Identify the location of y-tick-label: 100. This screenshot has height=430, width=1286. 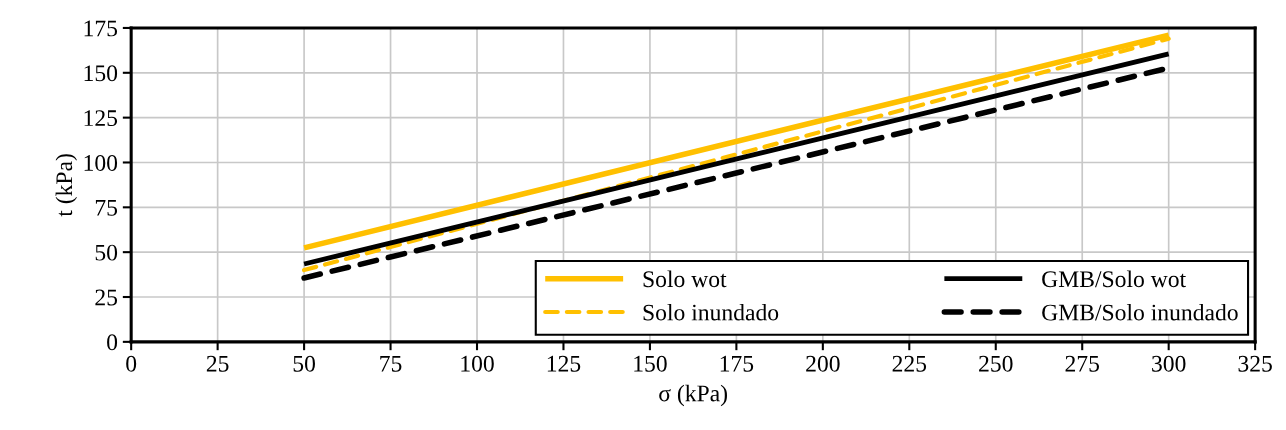
(101, 162).